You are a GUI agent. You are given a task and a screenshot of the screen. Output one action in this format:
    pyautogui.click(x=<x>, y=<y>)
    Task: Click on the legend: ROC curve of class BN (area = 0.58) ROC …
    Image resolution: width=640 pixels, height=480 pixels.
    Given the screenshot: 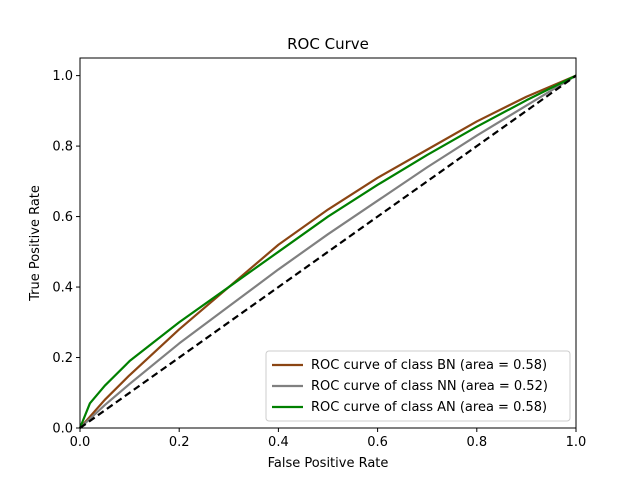 What is the action you would take?
    pyautogui.click(x=418, y=386)
    